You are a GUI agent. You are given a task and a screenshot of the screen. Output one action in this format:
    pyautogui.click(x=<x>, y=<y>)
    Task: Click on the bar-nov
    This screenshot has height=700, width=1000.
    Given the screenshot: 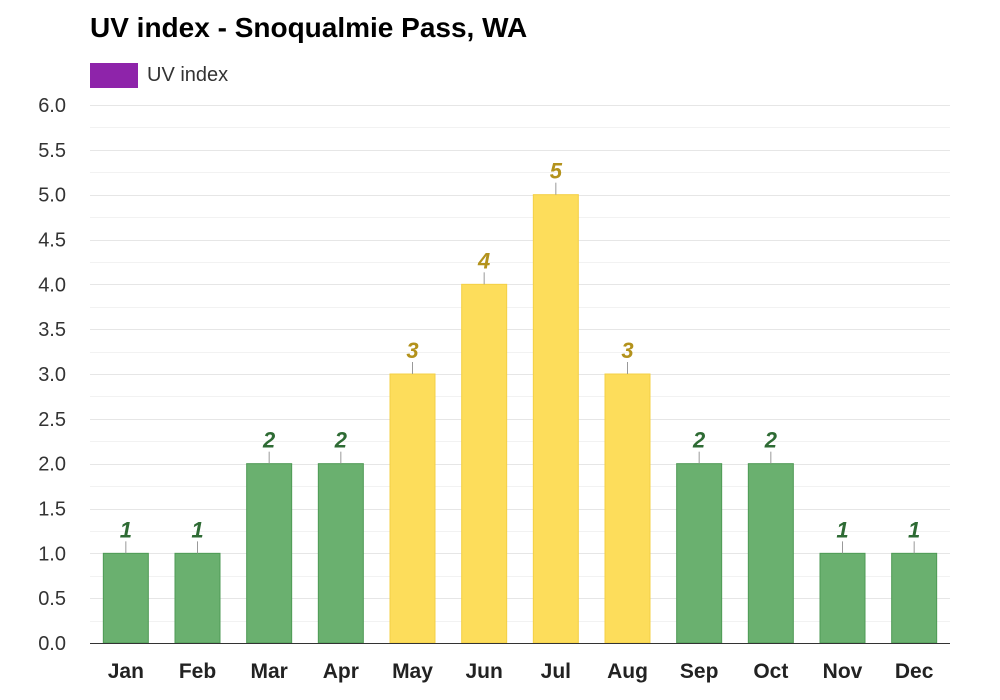 What is the action you would take?
    pyautogui.click(x=842, y=598)
    